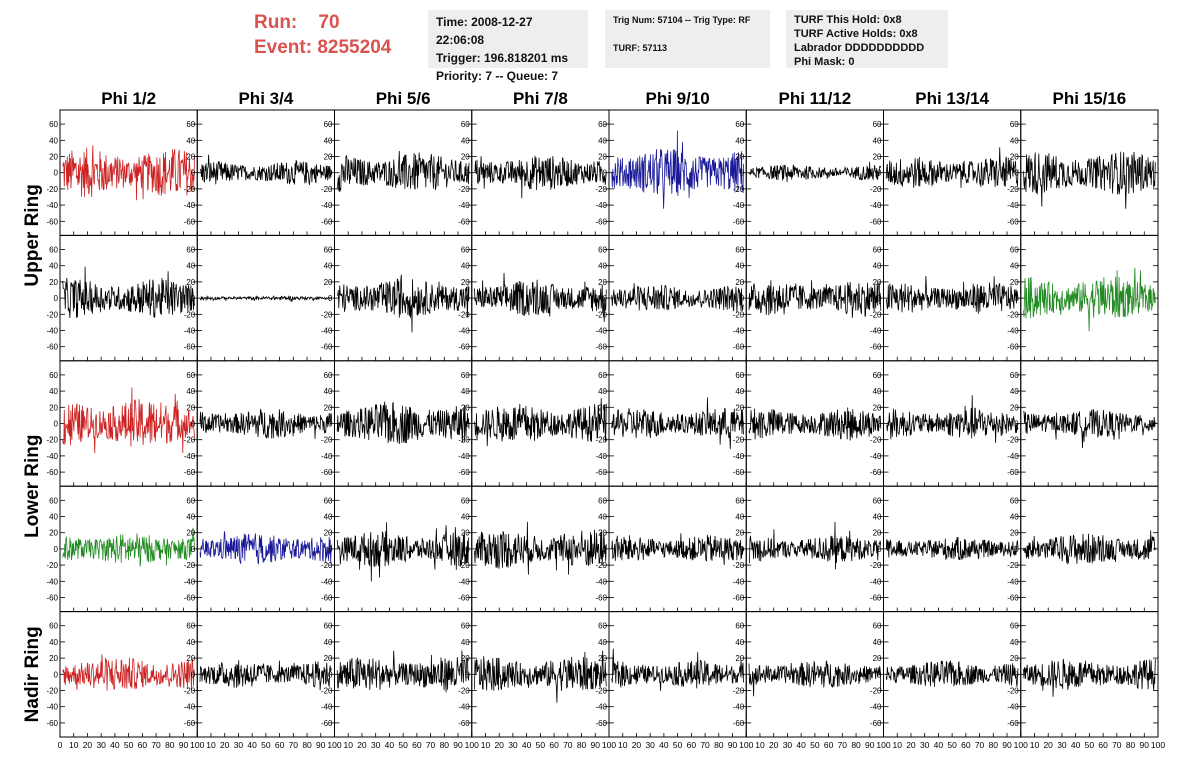 The width and height of the screenshot is (1196, 772). What do you see at coordinates (354, 47) in the screenshot?
I see `event-value: 8255204` at bounding box center [354, 47].